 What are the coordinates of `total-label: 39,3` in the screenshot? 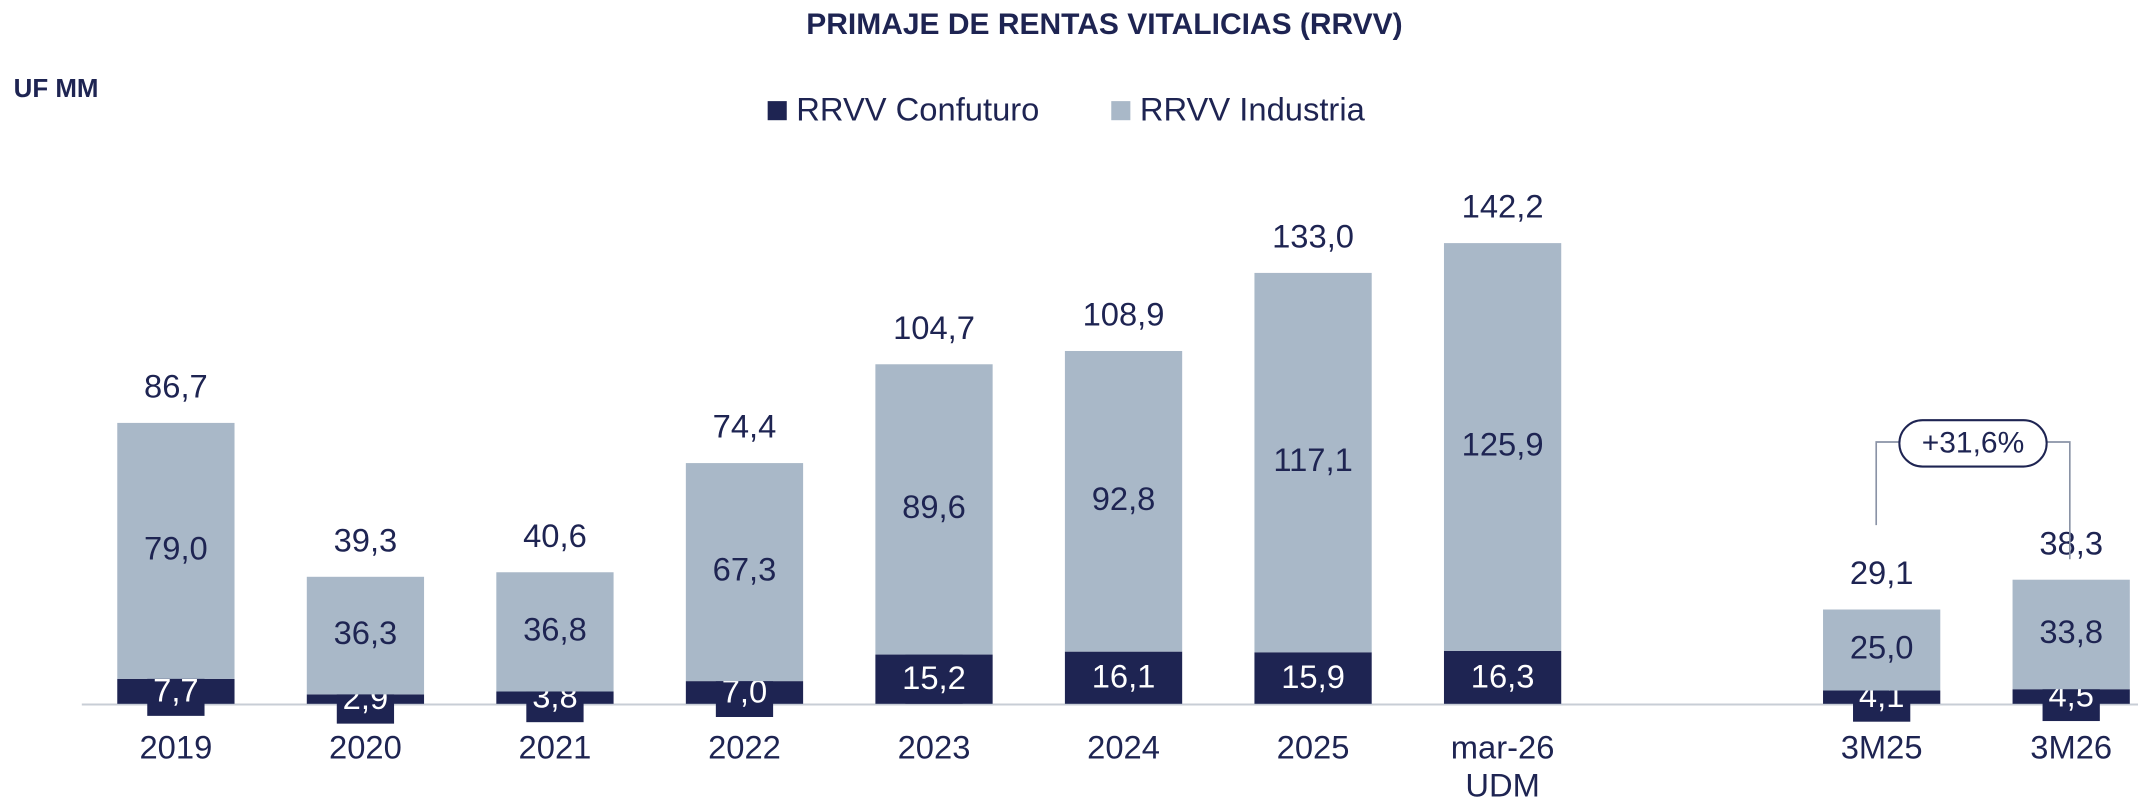 It's located at (366, 539).